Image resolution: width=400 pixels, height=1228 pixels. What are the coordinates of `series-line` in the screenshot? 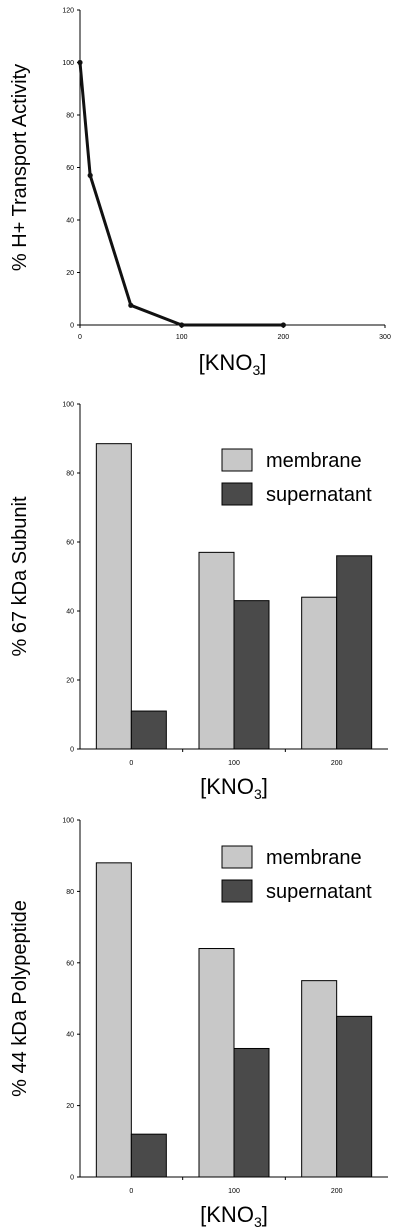 It's located at (181, 194).